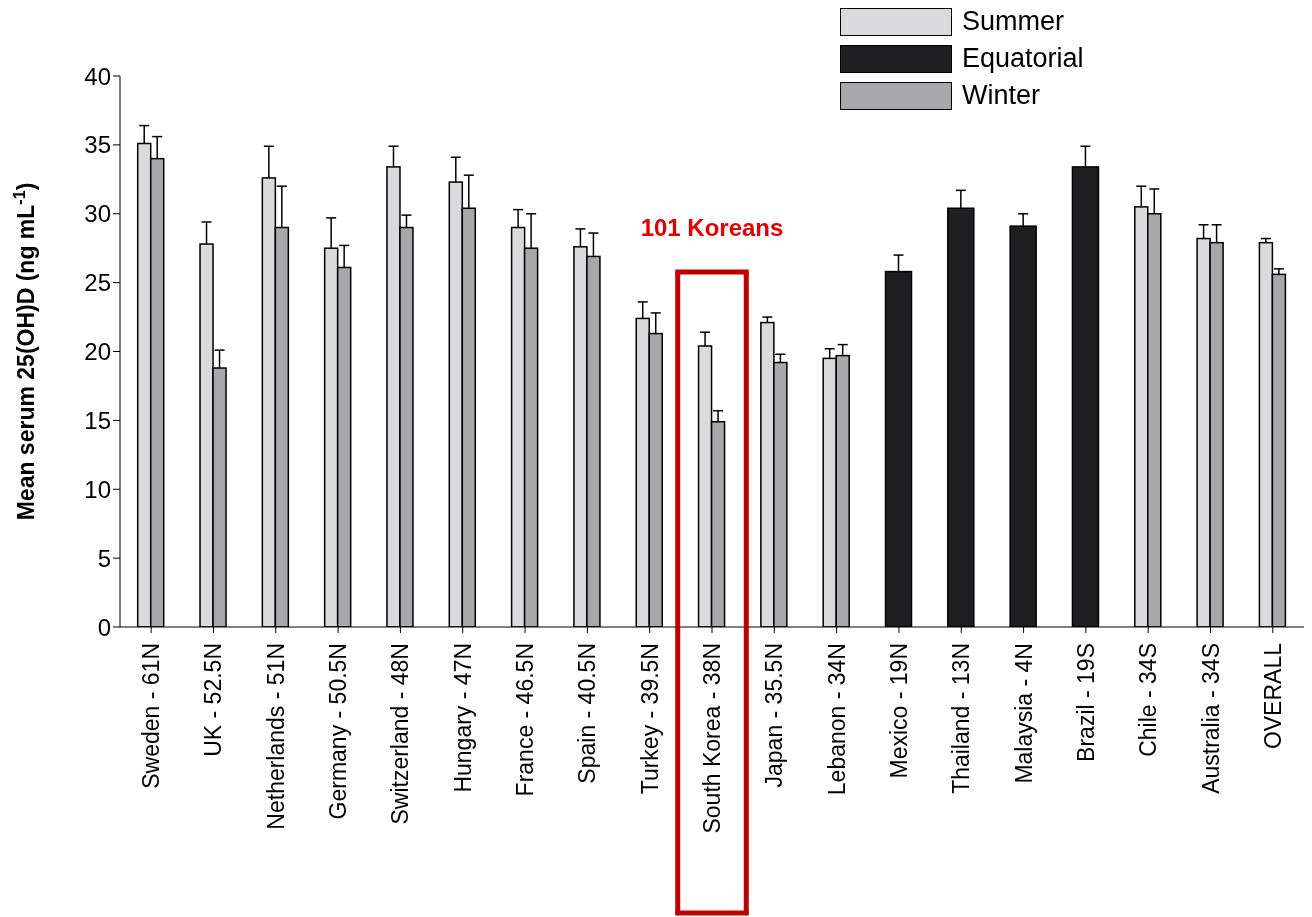  What do you see at coordinates (462, 718) in the screenshot?
I see `x-tick-label: Hungary - 47N` at bounding box center [462, 718].